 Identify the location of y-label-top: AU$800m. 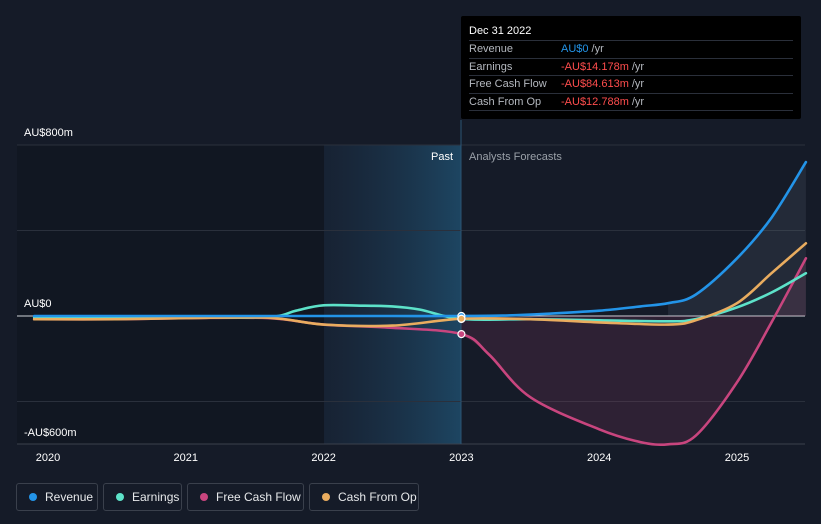
(48, 133).